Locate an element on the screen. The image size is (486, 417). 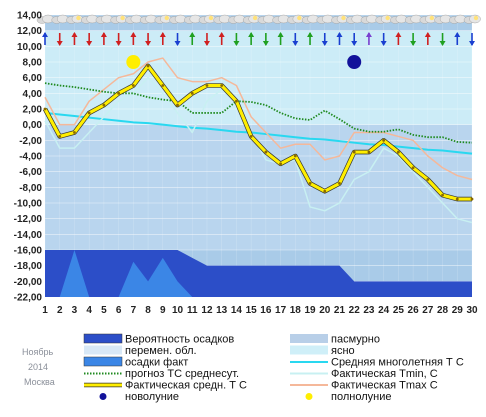
series-line-forecast is located at coordinates (258, 113).